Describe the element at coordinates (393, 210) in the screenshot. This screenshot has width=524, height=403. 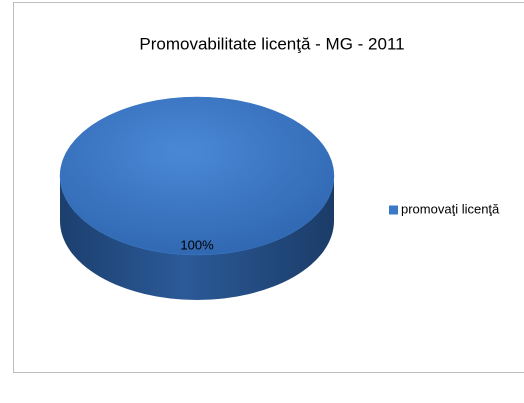
I see `legend-swatch` at that location.